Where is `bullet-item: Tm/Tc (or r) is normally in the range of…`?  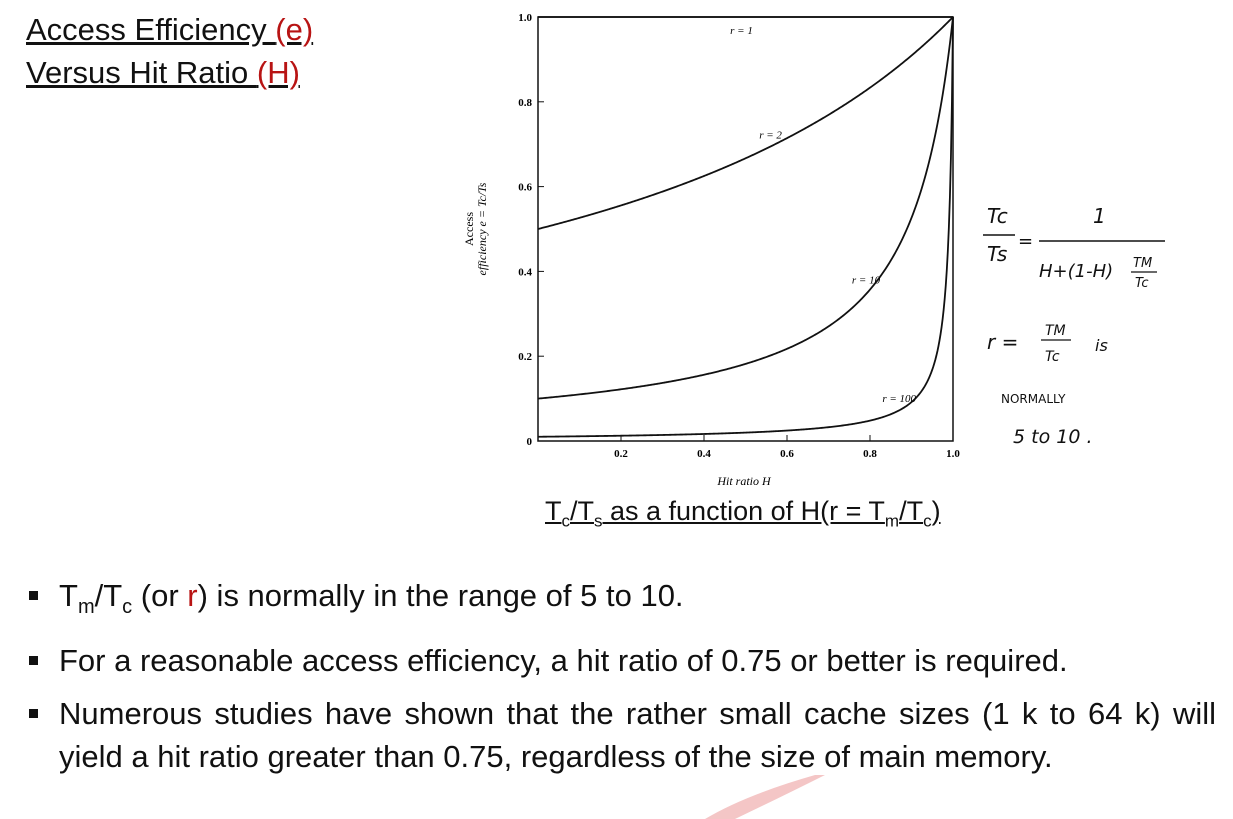 bullet-item: Tm/Tc (or r) is normally in the range of… is located at coordinates (621, 601).